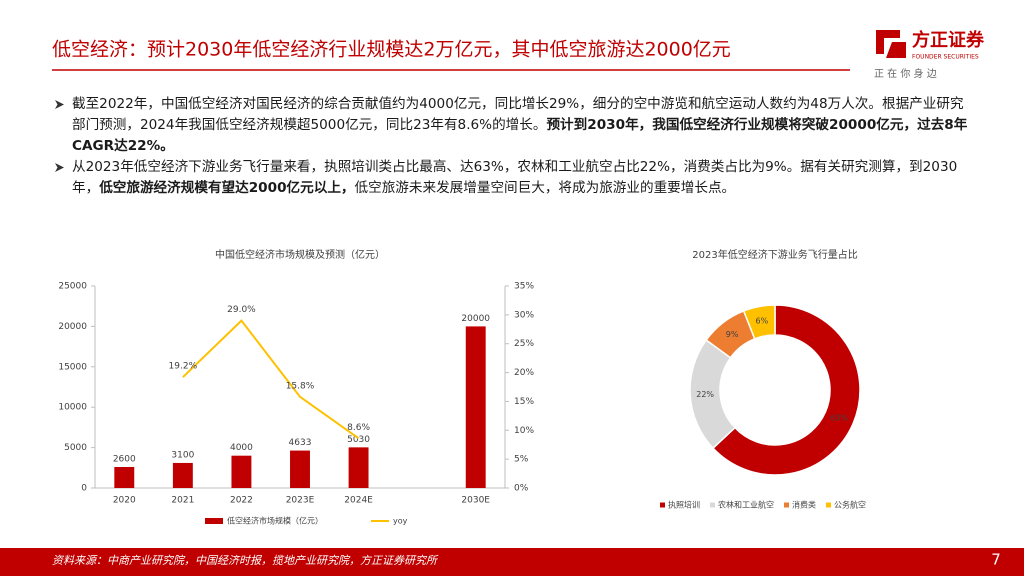 This screenshot has width=1024, height=576. Describe the element at coordinates (839, 417) in the screenshot. I see `slice-label: 63%` at that location.